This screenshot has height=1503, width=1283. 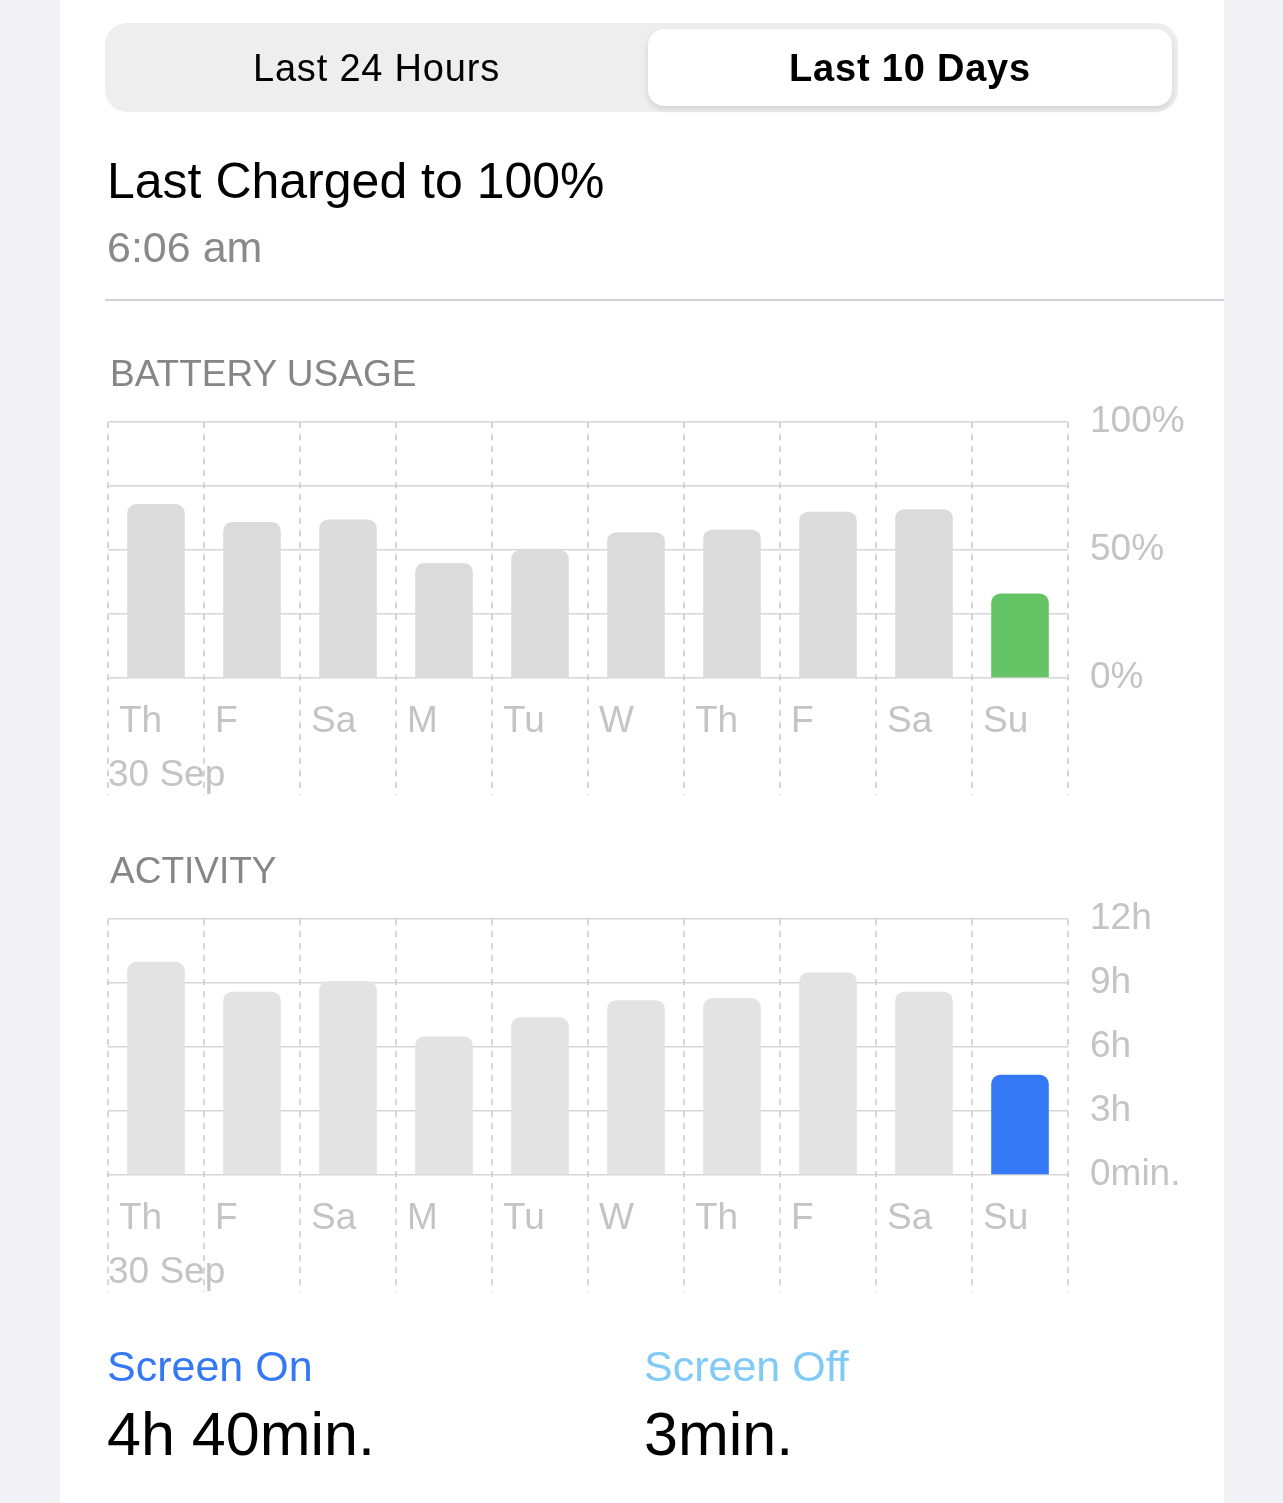 What do you see at coordinates (746, 1366) in the screenshot?
I see `text: Screen Off` at bounding box center [746, 1366].